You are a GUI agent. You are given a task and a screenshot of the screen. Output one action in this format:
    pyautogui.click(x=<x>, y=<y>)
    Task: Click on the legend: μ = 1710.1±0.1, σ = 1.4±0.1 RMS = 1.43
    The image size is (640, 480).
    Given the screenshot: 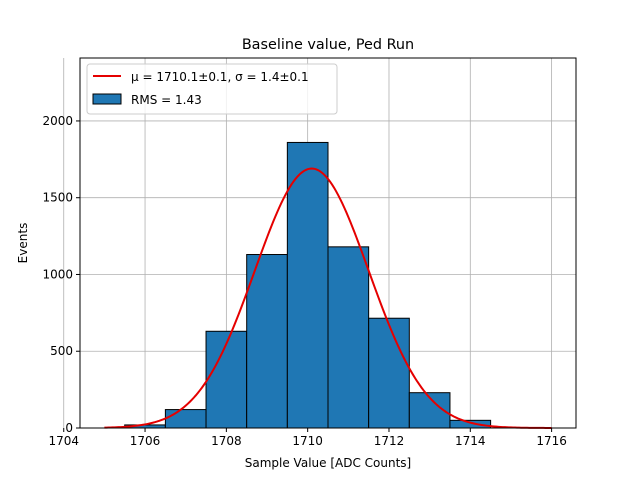 What is the action you would take?
    pyautogui.click(x=212, y=89)
    